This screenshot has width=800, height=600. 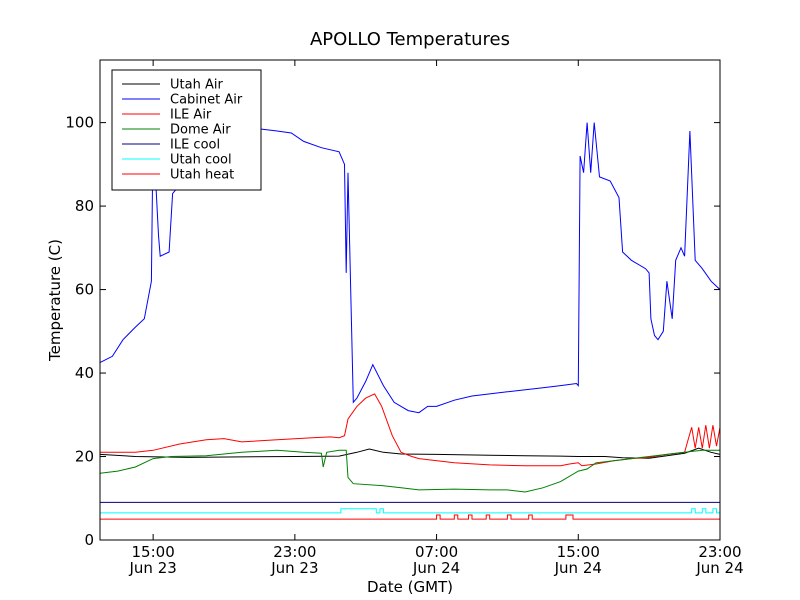 I want to click on y-tick-label: 40, so click(x=84, y=373).